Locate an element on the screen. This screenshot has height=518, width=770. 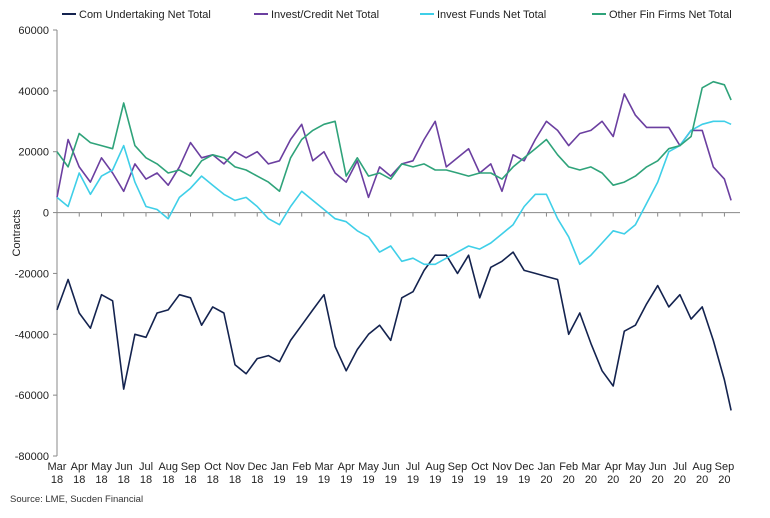
y-tick-label: -40000 is located at coordinates (32, 335).